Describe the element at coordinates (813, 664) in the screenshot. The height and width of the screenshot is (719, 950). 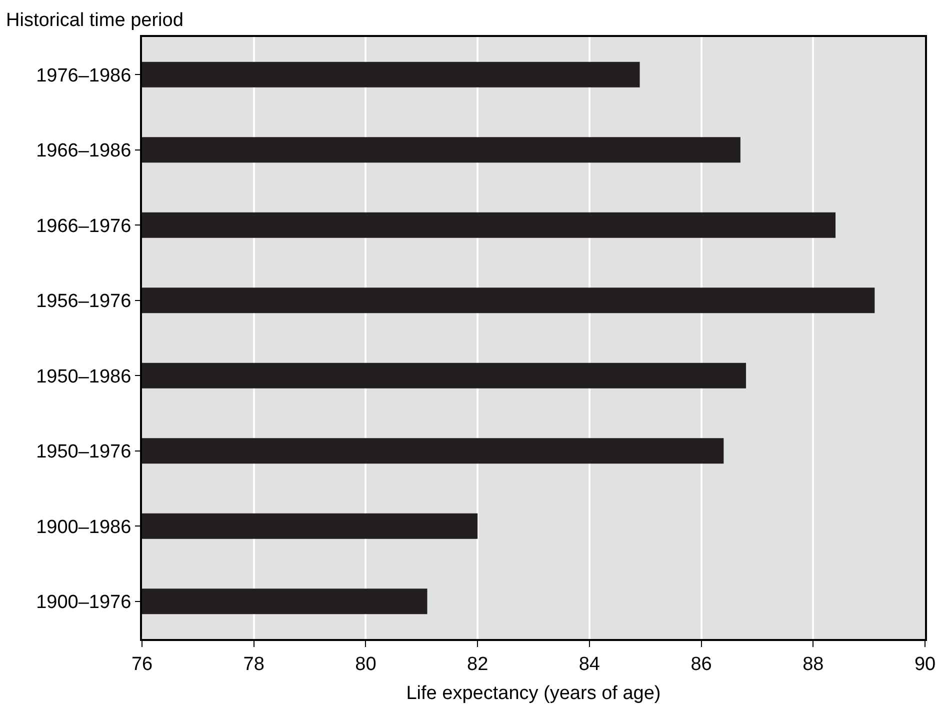
I see `x-tick-label: 88` at that location.